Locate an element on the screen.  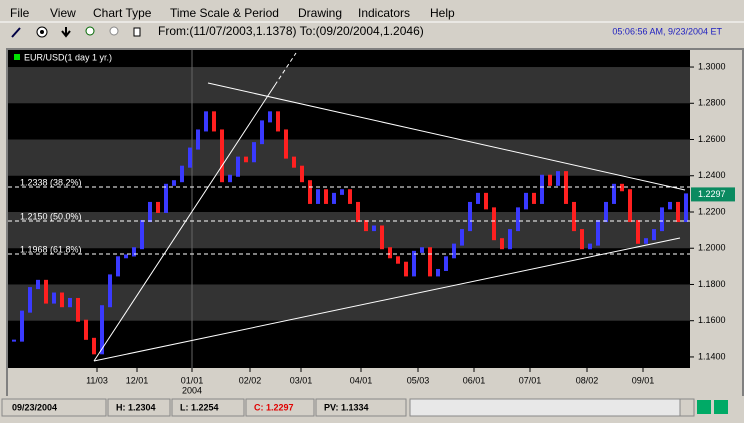
fib-label: 1.2150 (50.0%) is located at coordinates (51, 216).